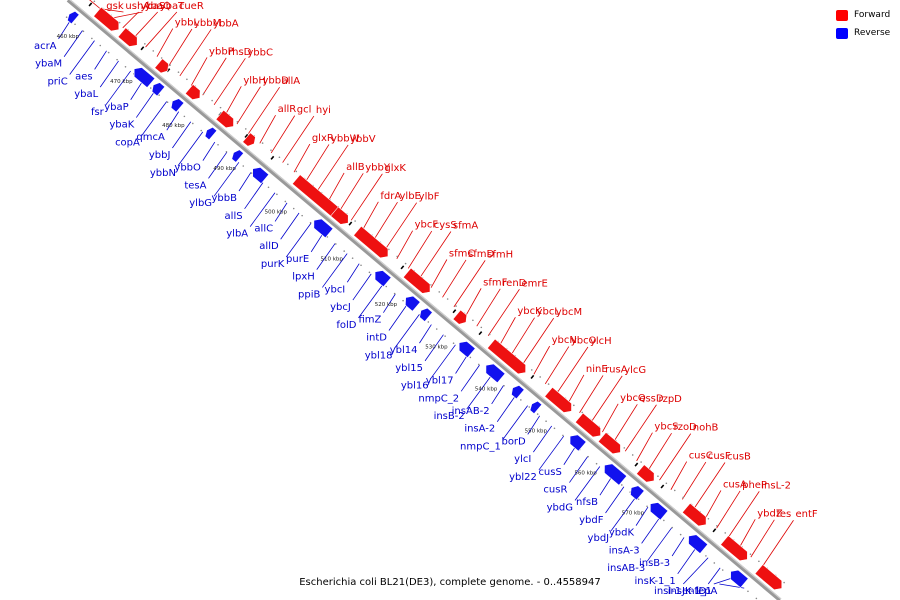 This screenshot has height=600, width=900. Describe the element at coordinates (651, 398) in the screenshot. I see `forward-gene-label: essD` at that location.